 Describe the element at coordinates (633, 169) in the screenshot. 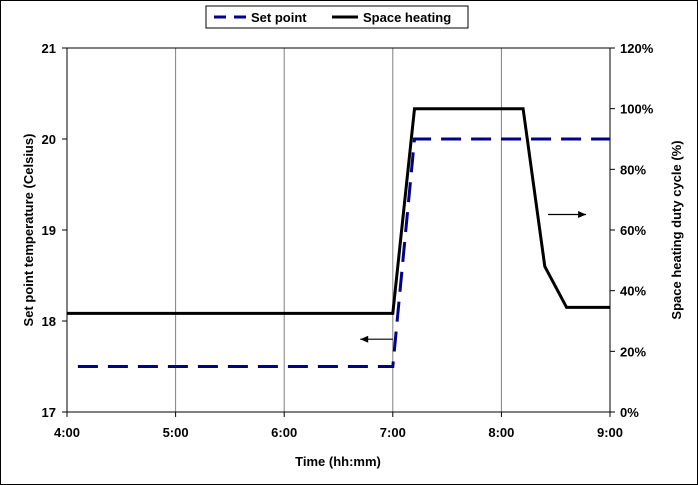

I see `y-right-tick-label: 80%` at that location.